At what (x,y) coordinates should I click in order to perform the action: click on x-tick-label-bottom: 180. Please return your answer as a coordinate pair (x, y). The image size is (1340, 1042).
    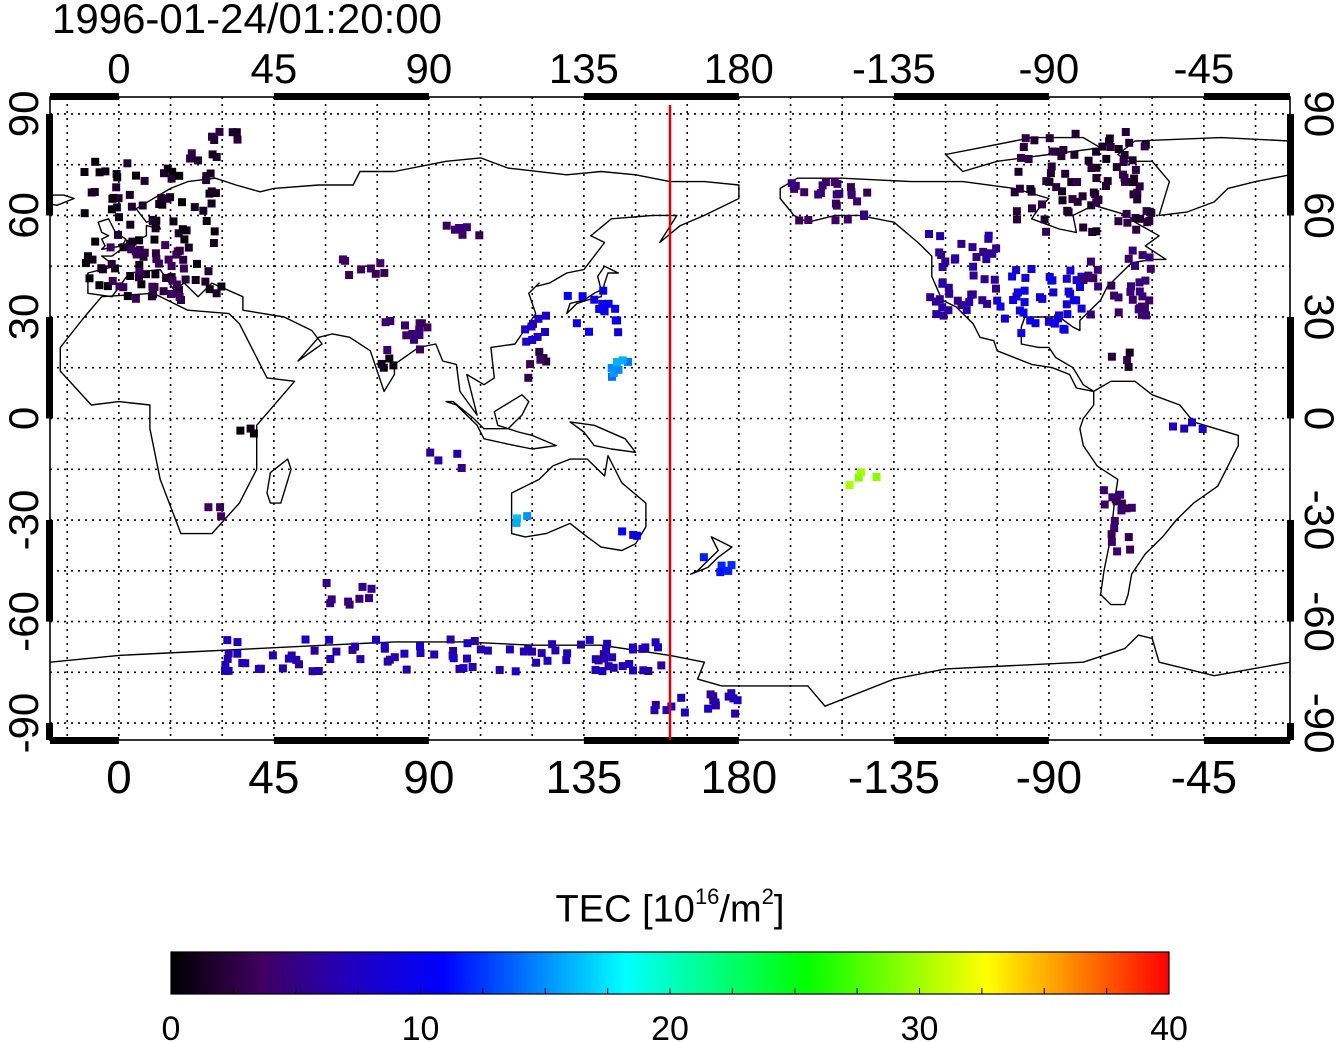
    Looking at the image, I should click on (739, 777).